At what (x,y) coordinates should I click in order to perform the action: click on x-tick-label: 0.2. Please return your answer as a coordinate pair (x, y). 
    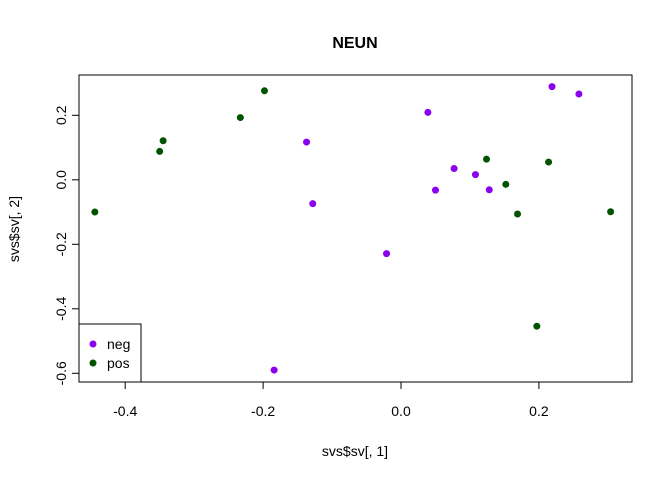
    Looking at the image, I should click on (539, 411).